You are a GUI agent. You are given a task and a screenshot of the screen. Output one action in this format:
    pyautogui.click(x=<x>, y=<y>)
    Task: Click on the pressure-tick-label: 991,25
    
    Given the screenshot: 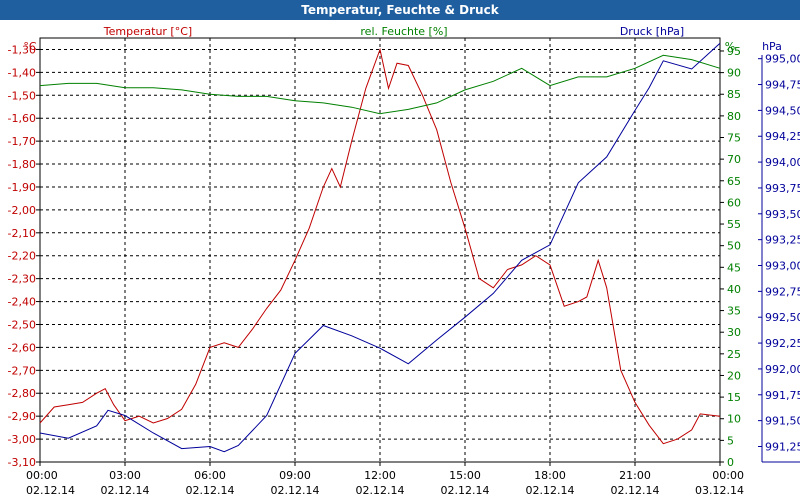 What is the action you would take?
    pyautogui.click(x=782, y=446)
    